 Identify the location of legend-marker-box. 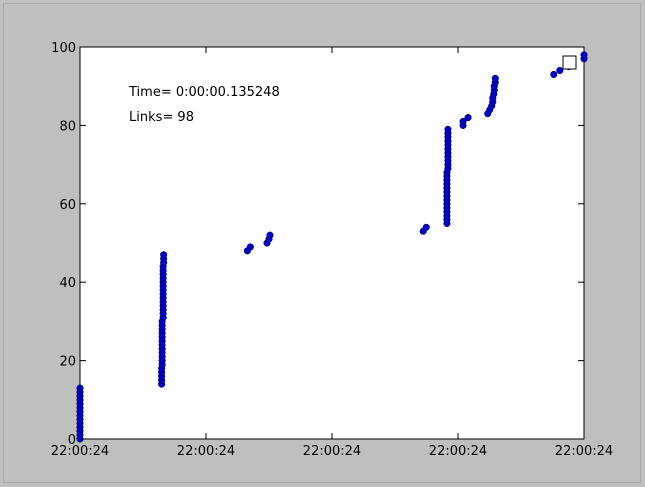
(569, 62).